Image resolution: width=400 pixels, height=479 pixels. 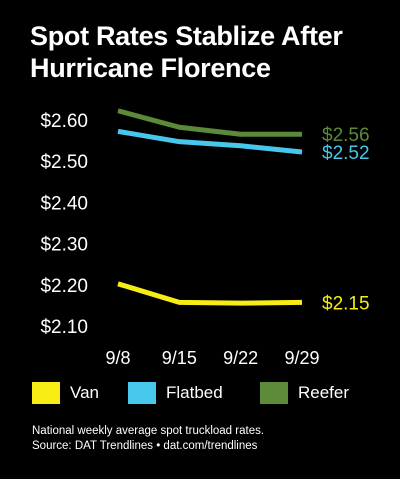 What do you see at coordinates (64, 286) in the screenshot?
I see `y-tick-label: $2.20` at bounding box center [64, 286].